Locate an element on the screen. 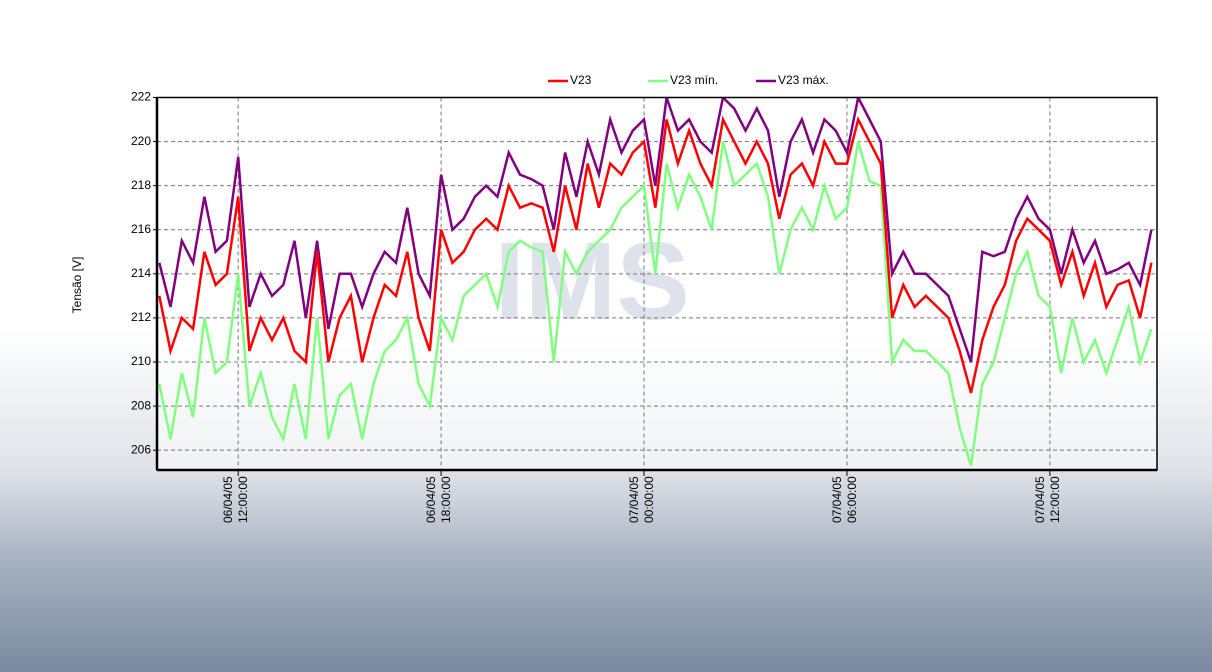 The width and height of the screenshot is (1212, 672). x-tick-label: 07/04/05 06:00:00 is located at coordinates (844, 499).